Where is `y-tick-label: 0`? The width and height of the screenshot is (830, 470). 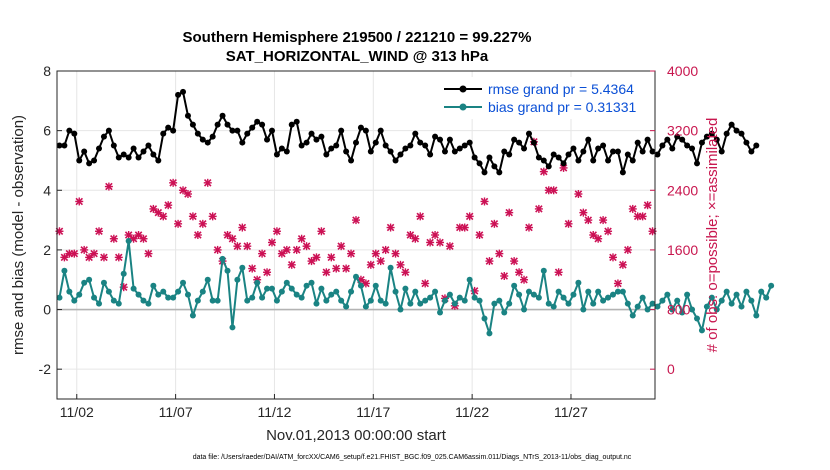 y-tick-label: 0 is located at coordinates (47, 310).